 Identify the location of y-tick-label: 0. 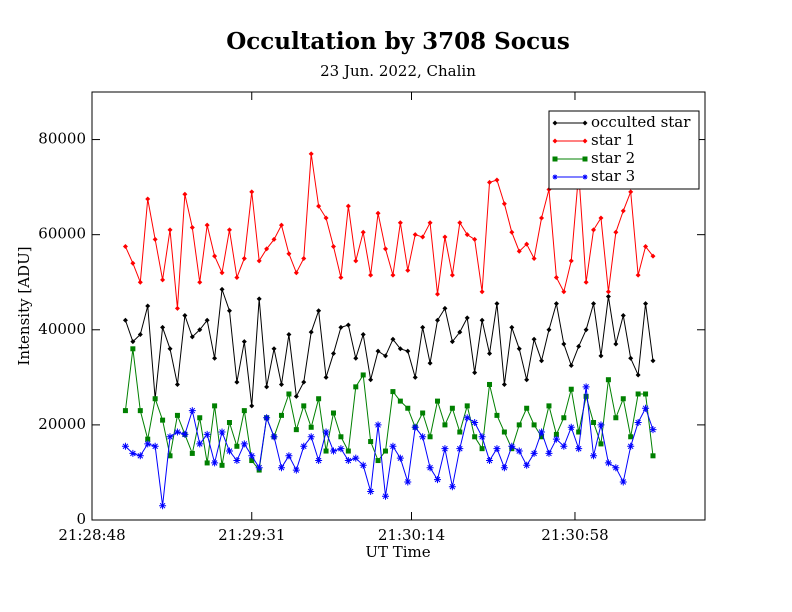
(81, 519).